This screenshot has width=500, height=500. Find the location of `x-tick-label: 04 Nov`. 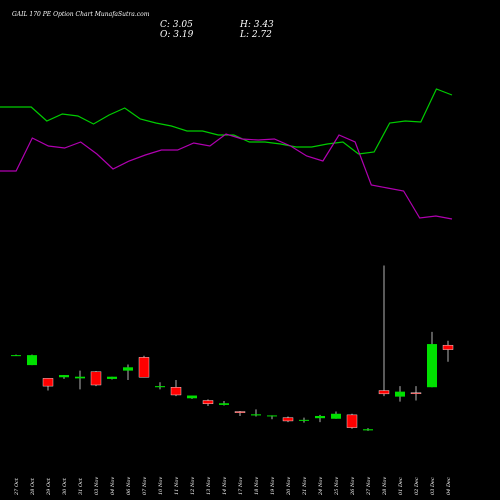

x-tick-label: 04 Nov is located at coordinates (113, 486).